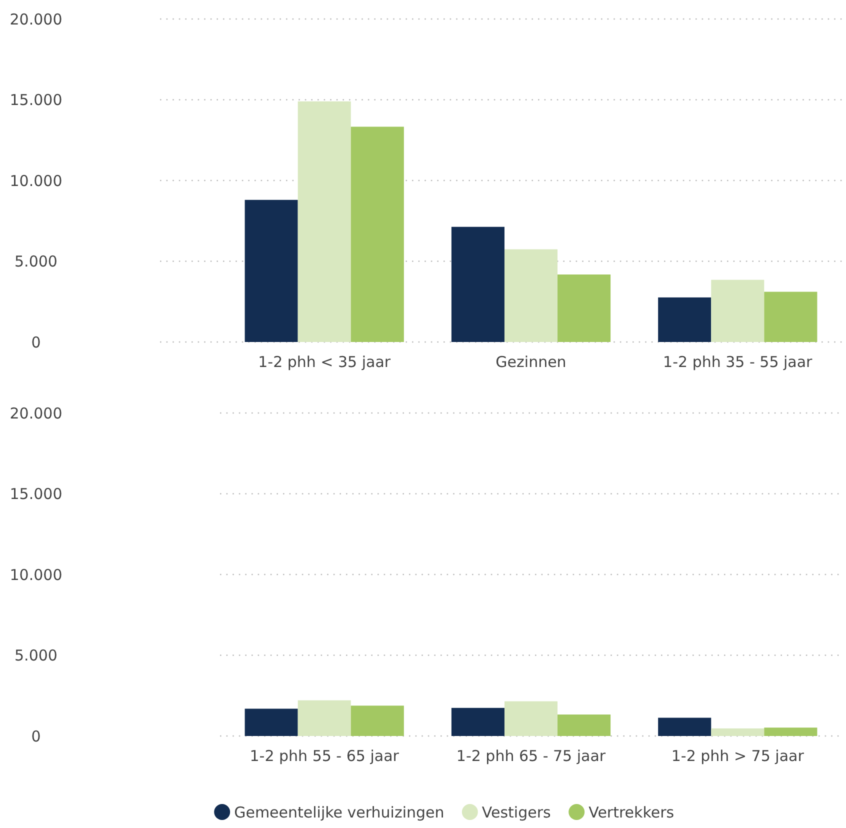 This screenshot has height=828, width=846. Describe the element at coordinates (531, 756) in the screenshot. I see `x-tick-label: 1-2 phh 65 - 75 jaar` at that location.